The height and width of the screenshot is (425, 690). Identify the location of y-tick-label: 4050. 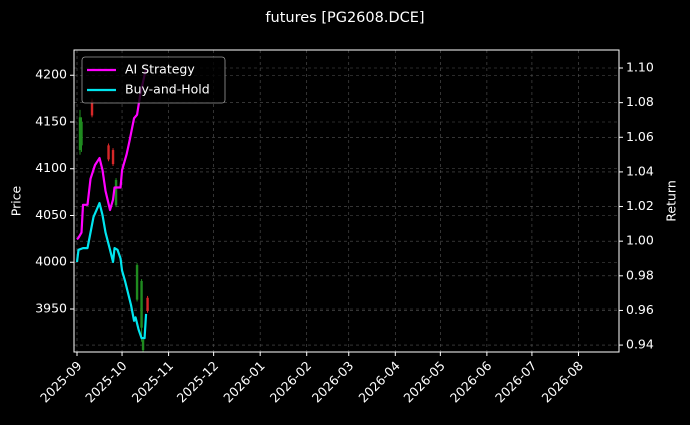
(51, 214).